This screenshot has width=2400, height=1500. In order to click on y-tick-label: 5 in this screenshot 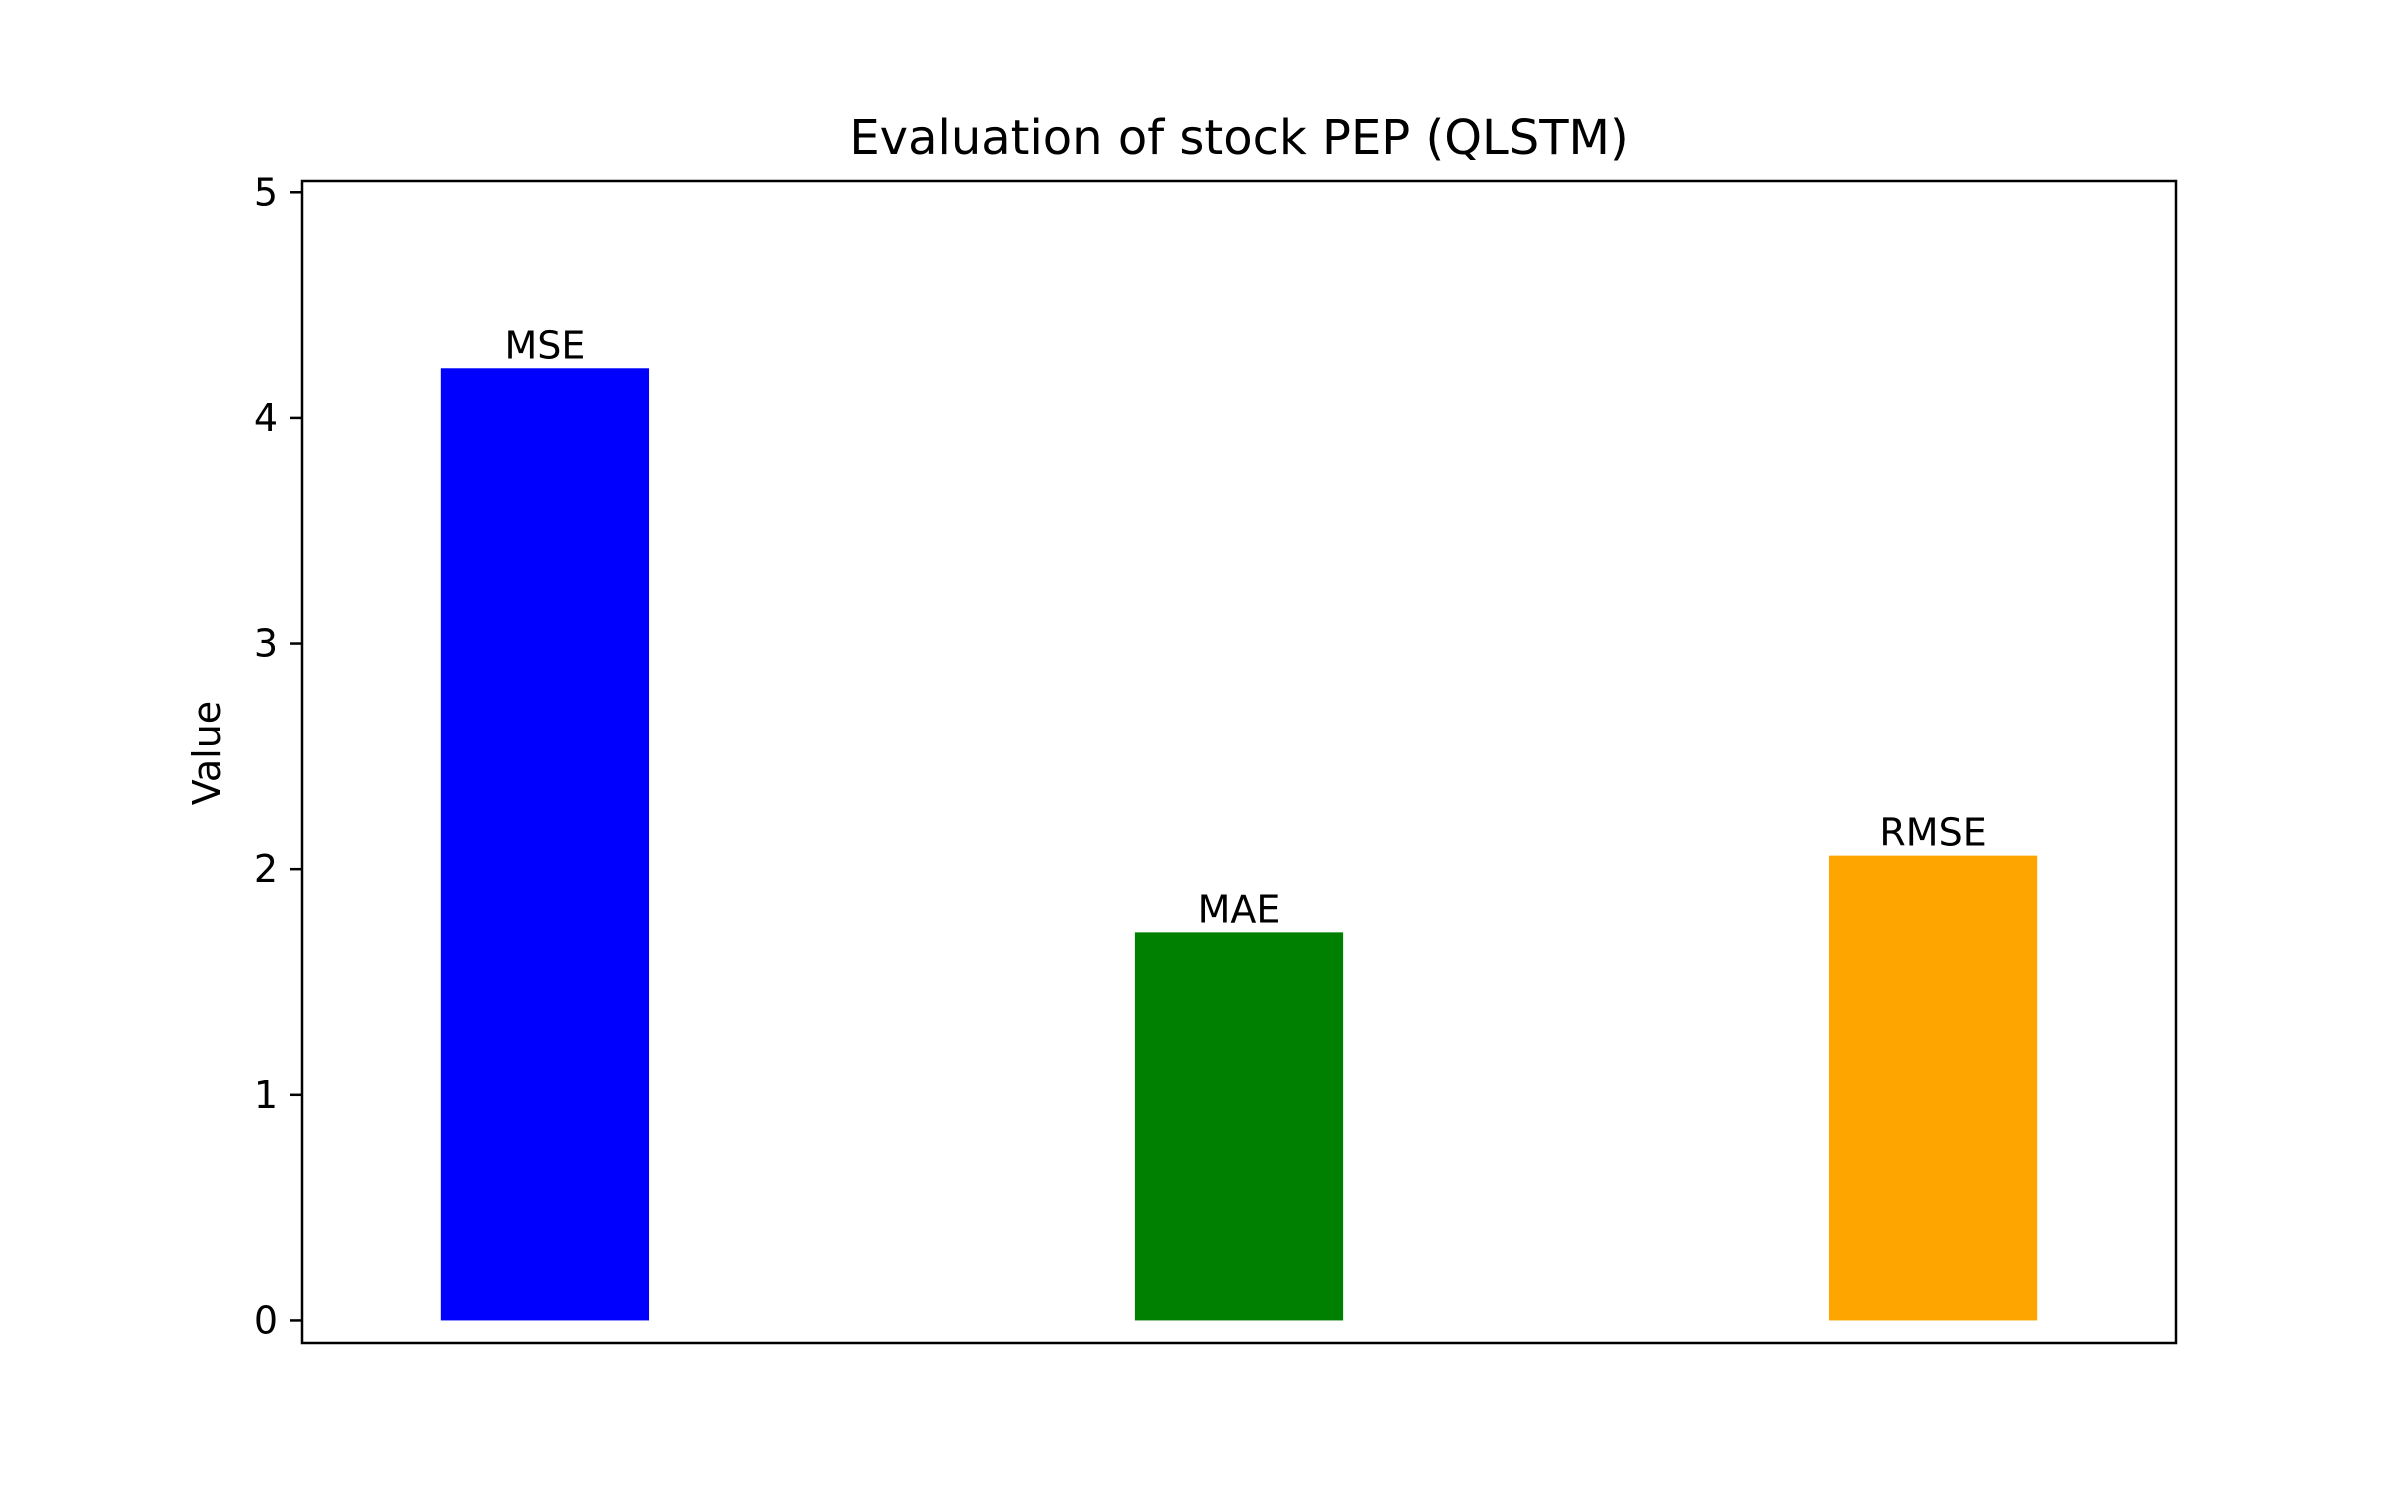, I will do `click(266, 192)`.